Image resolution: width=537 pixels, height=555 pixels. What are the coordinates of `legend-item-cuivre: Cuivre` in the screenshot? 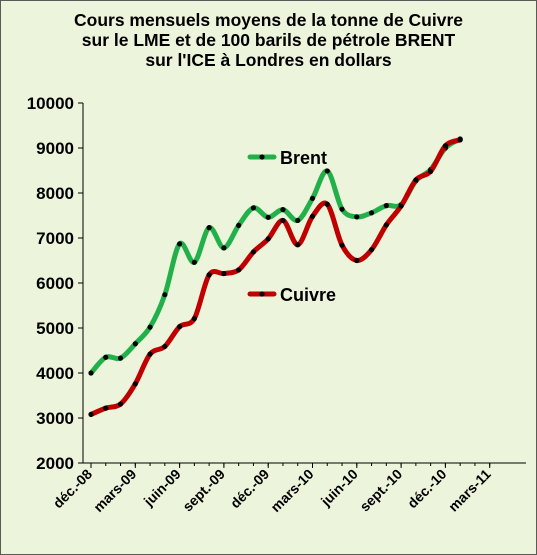 It's located at (291, 295).